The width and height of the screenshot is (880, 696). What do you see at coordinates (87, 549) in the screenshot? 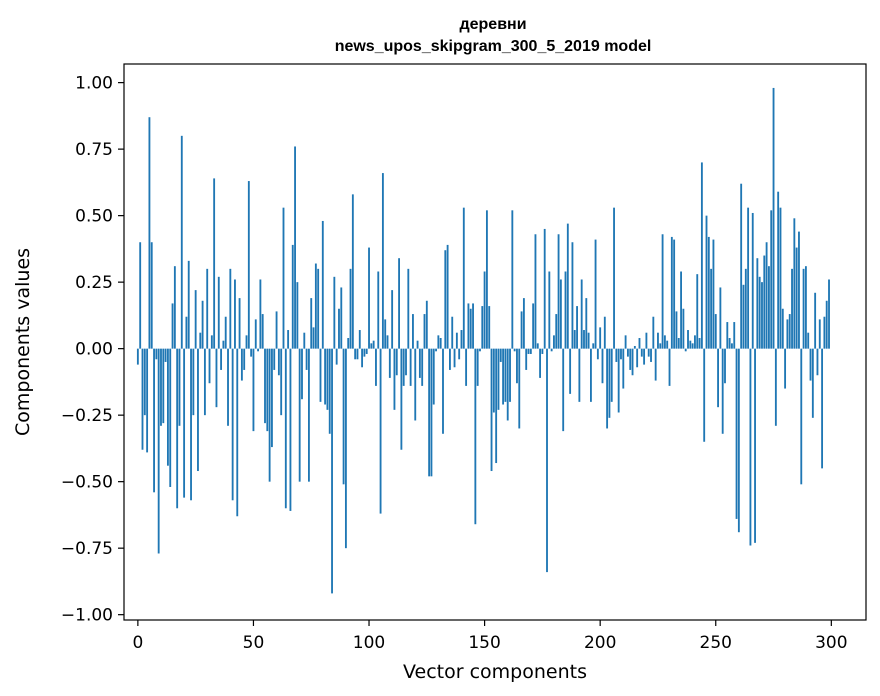
I see `y-tick-label: −0.75` at bounding box center [87, 549].